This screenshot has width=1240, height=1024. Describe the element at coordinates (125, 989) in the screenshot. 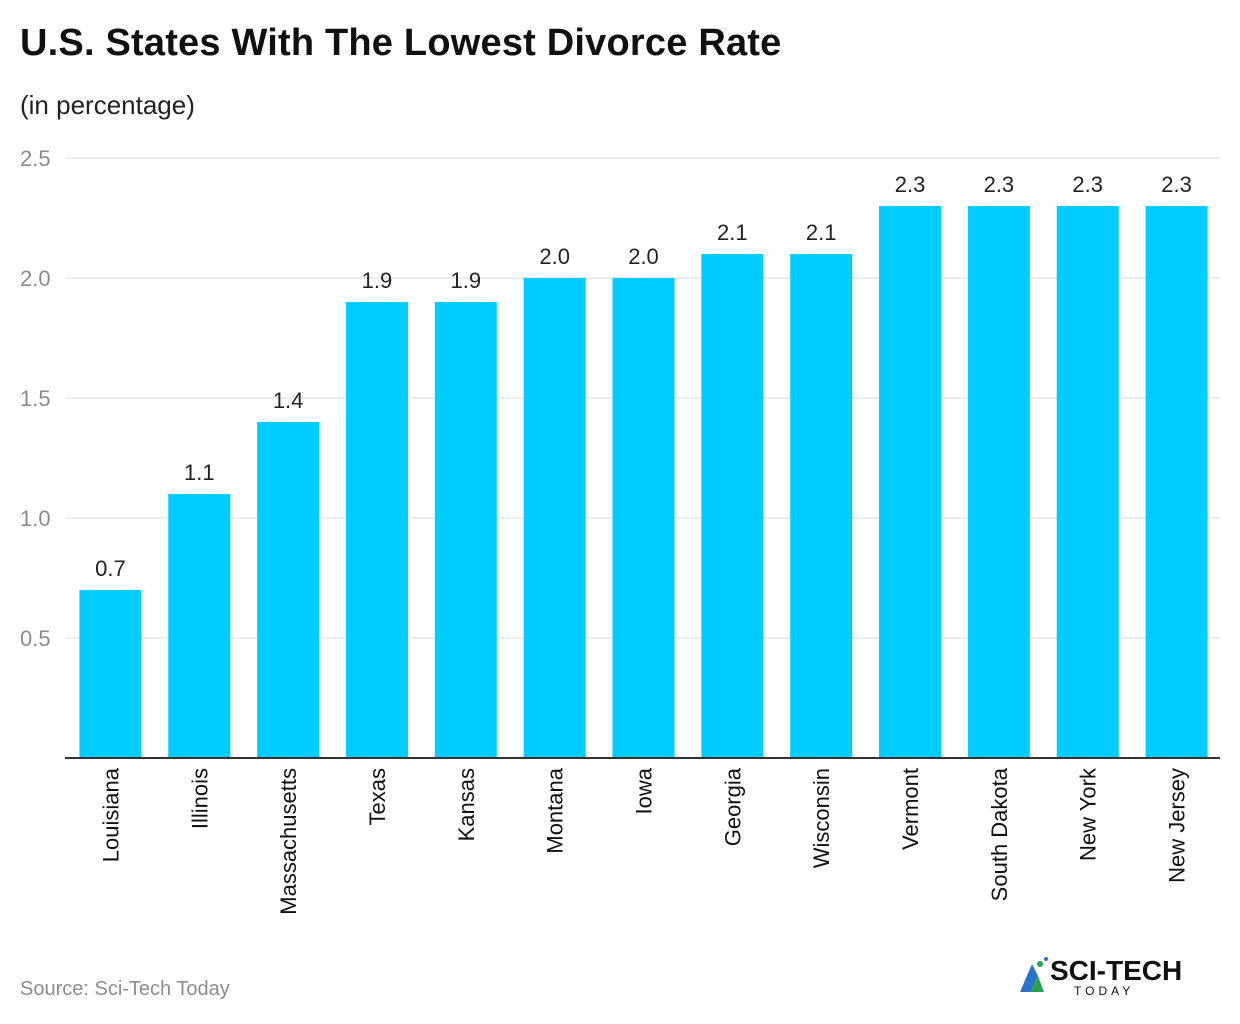

I see `source-note: Source: Sci-Tech Today` at that location.